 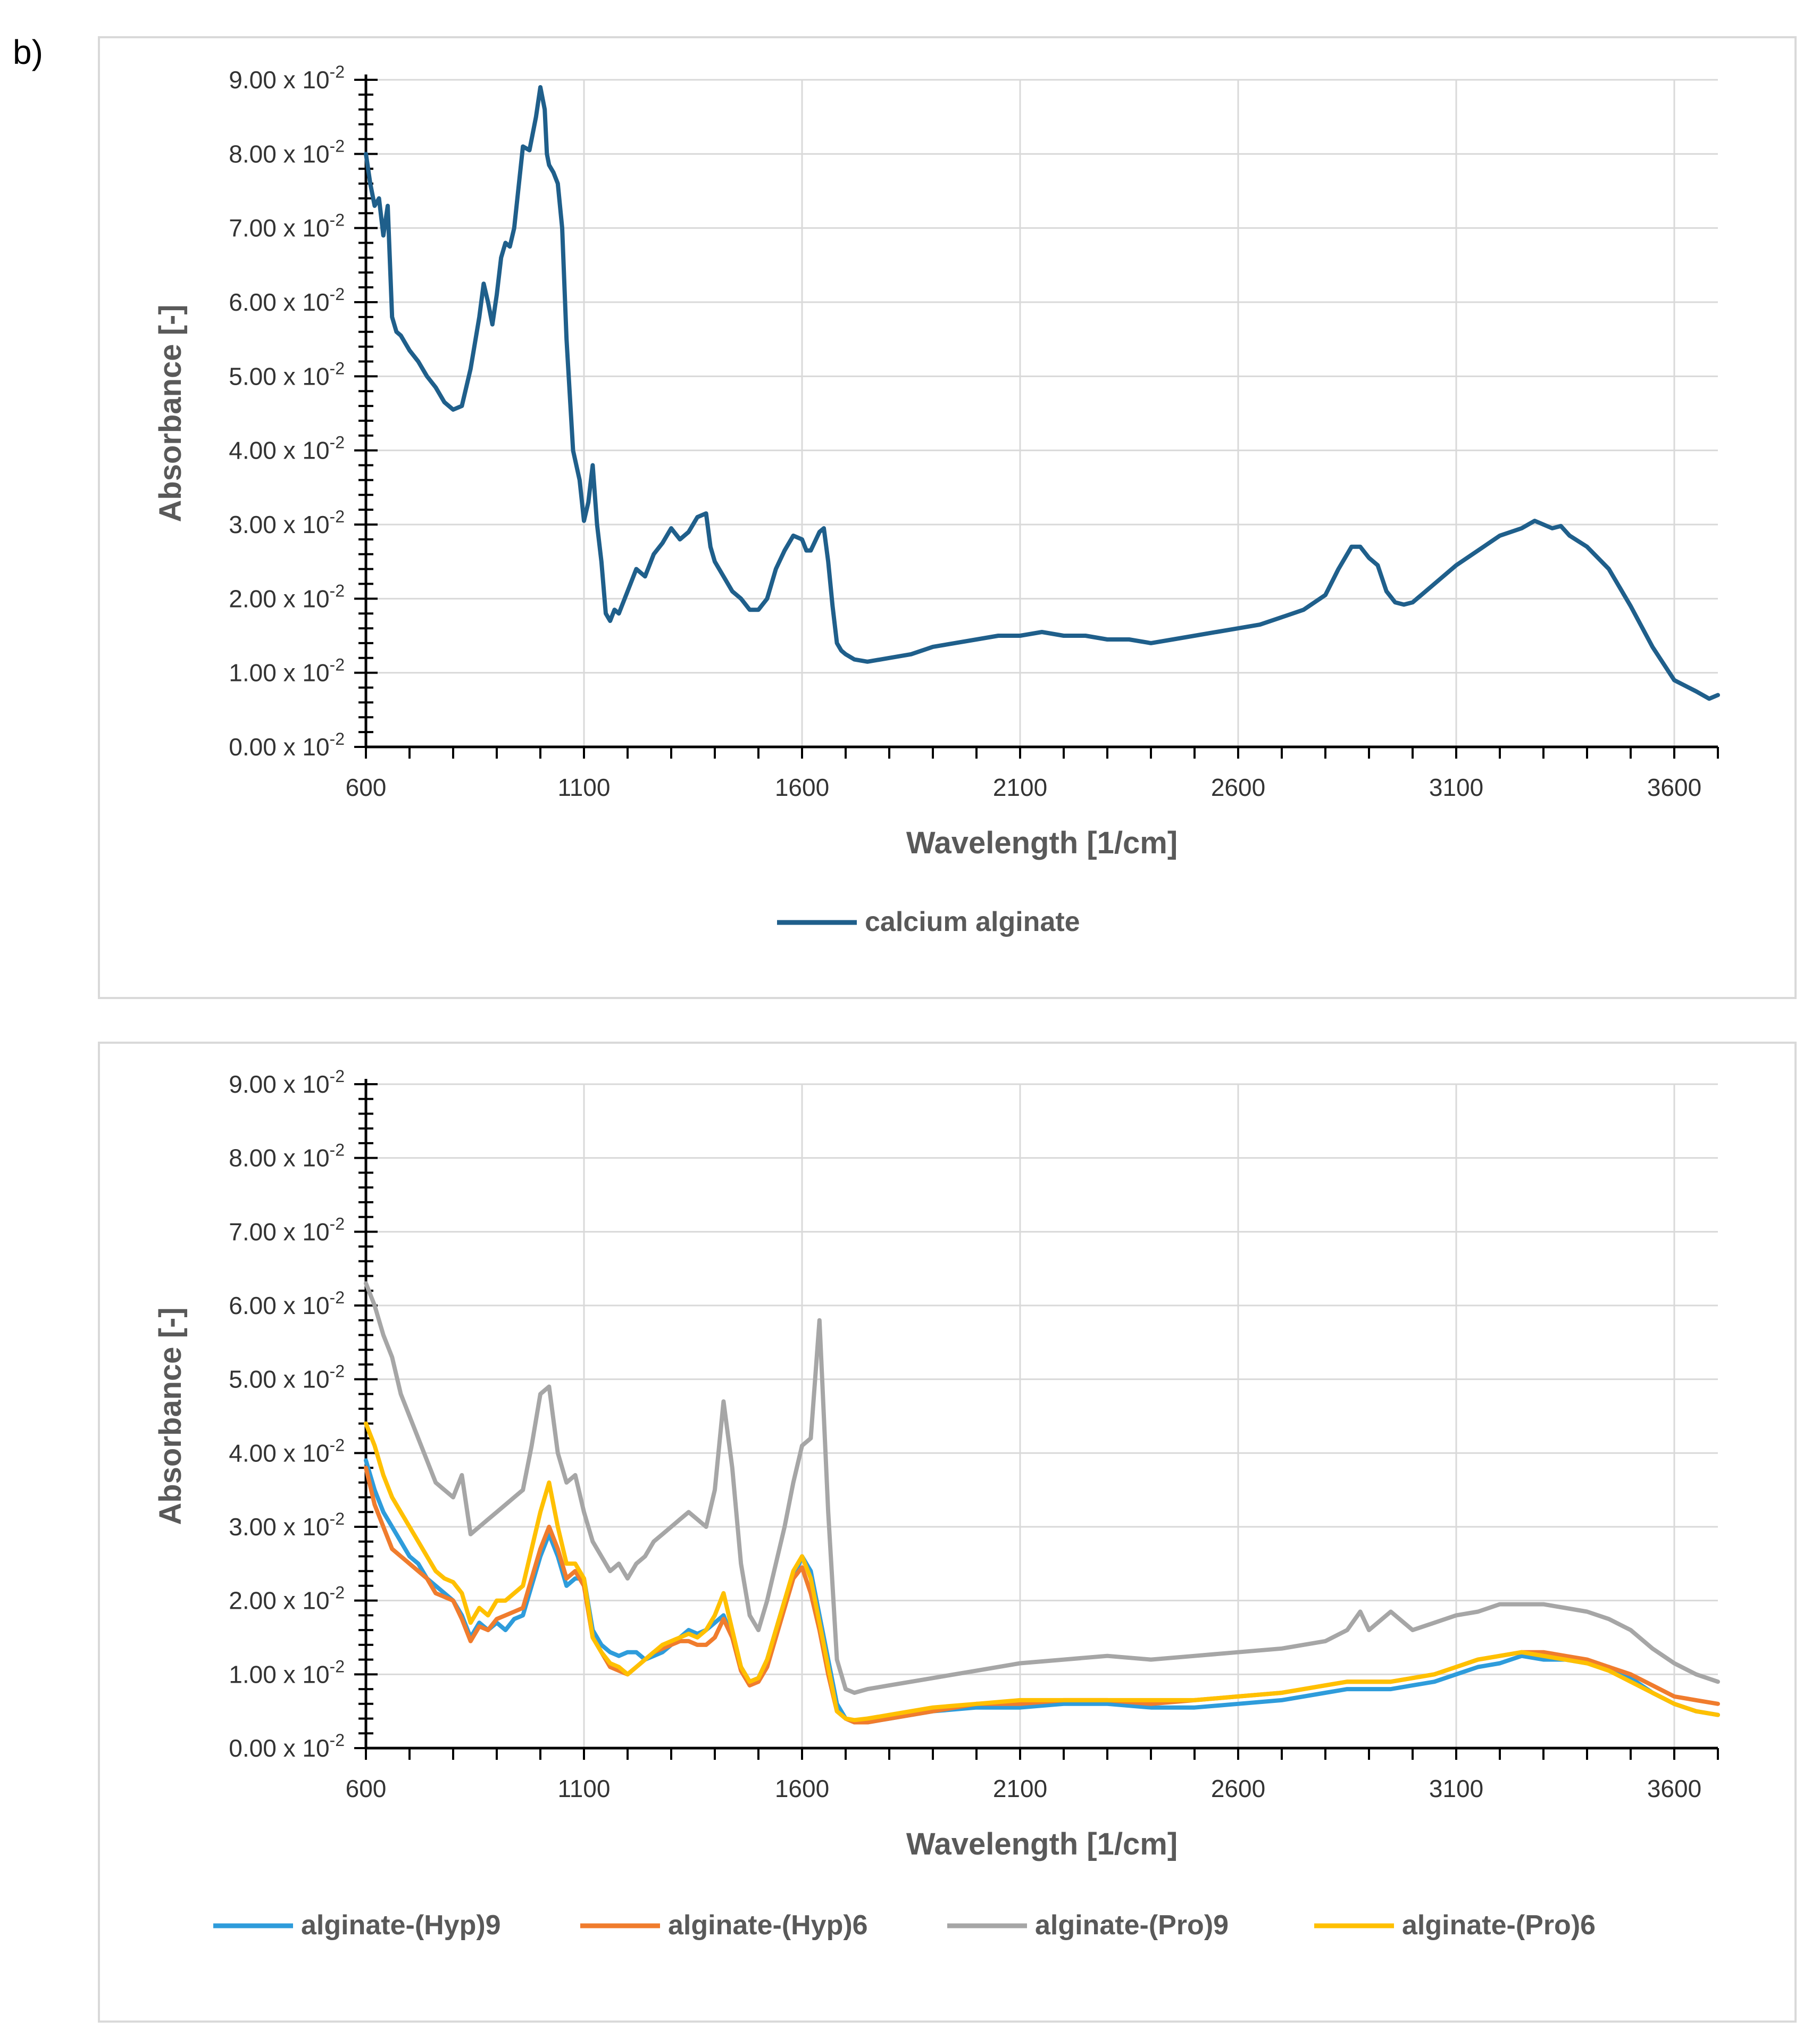 What do you see at coordinates (401, 1926) in the screenshot?
I see `legend-label: alginate-(Hyp)9` at bounding box center [401, 1926].